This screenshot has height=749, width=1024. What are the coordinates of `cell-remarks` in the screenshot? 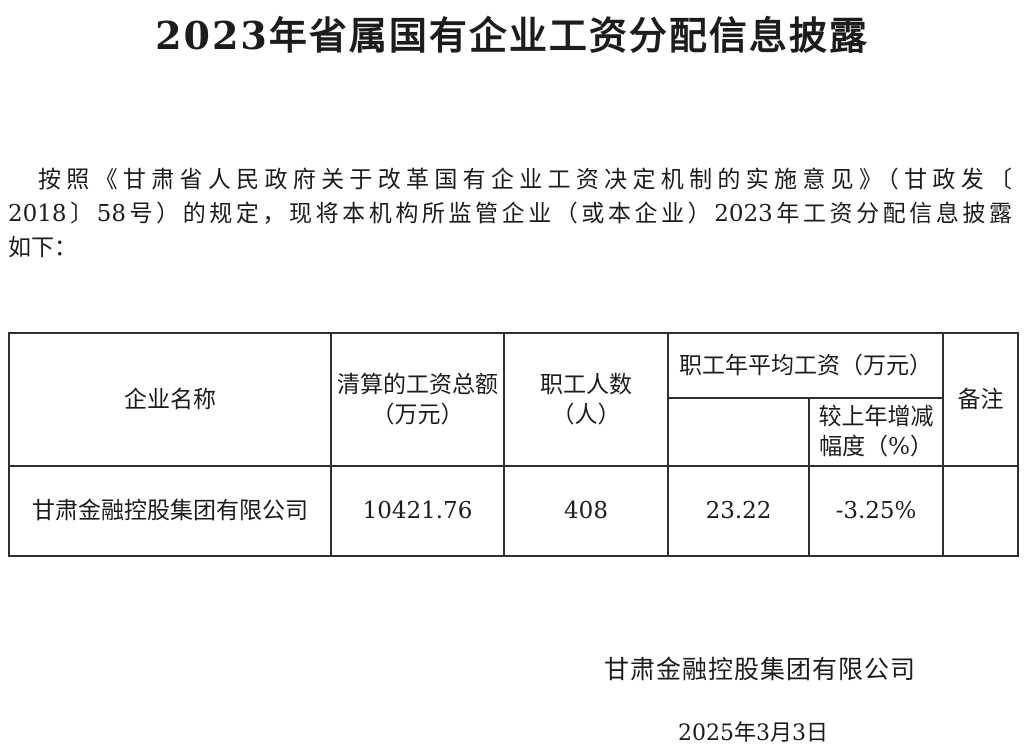 It's located at (980, 511).